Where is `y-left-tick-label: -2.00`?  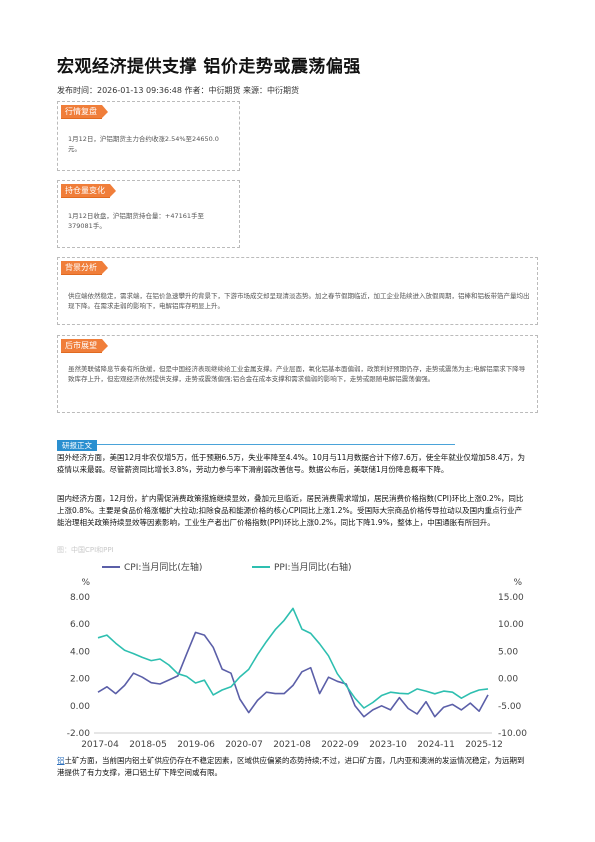 y-left-tick-label: -2.00 is located at coordinates (79, 734).